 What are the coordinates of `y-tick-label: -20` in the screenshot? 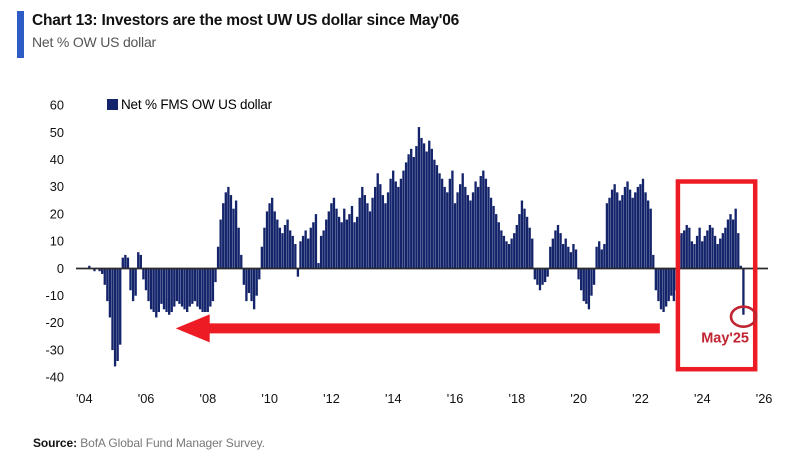 It's located at (55, 322).